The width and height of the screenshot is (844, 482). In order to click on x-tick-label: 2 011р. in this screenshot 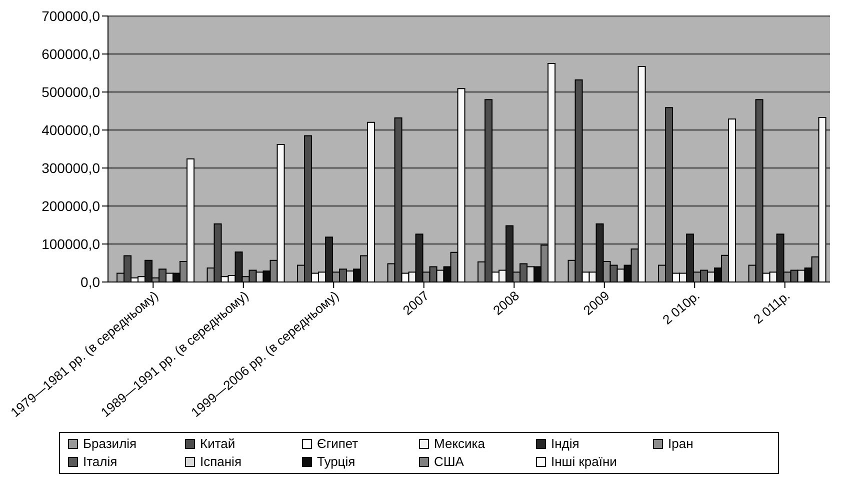, I will do `click(771, 307)`.